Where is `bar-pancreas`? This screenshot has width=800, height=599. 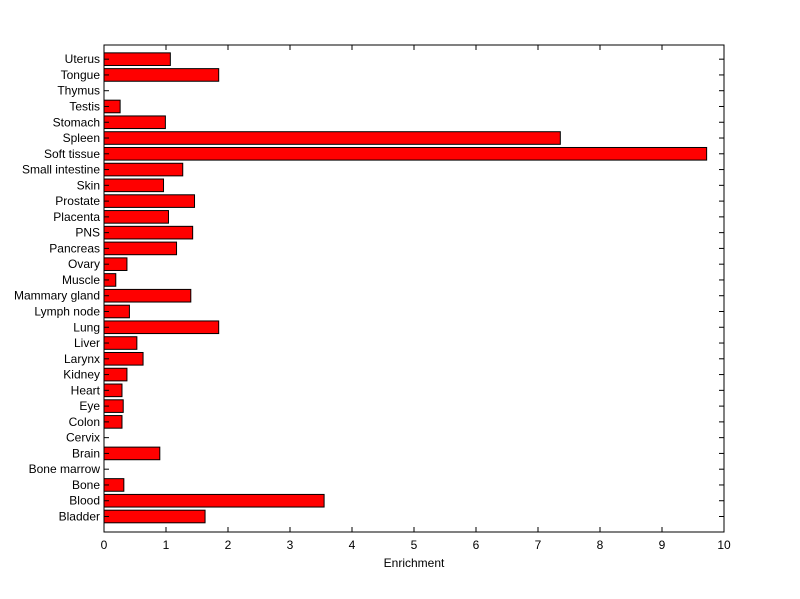
bar-pancreas is located at coordinates (140, 248).